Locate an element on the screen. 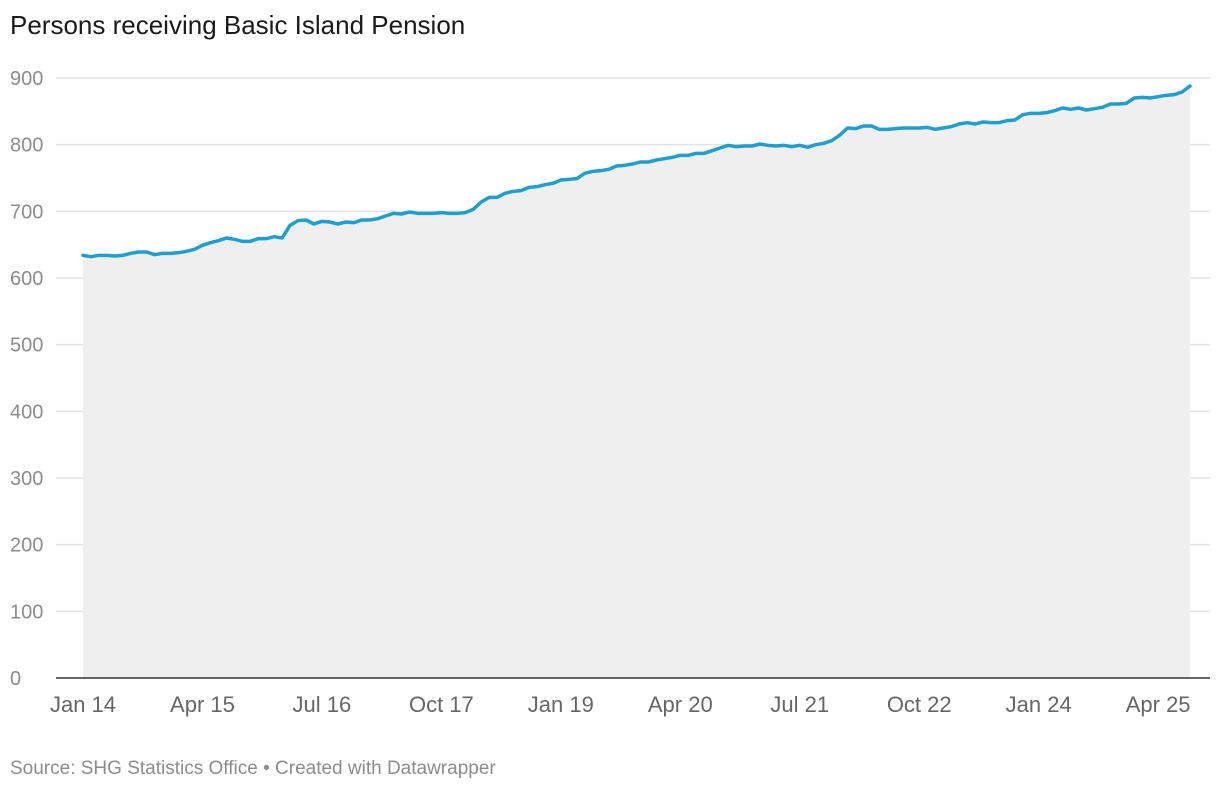 The height and width of the screenshot is (794, 1220). x-tick-label: Oct 22 is located at coordinates (919, 704).